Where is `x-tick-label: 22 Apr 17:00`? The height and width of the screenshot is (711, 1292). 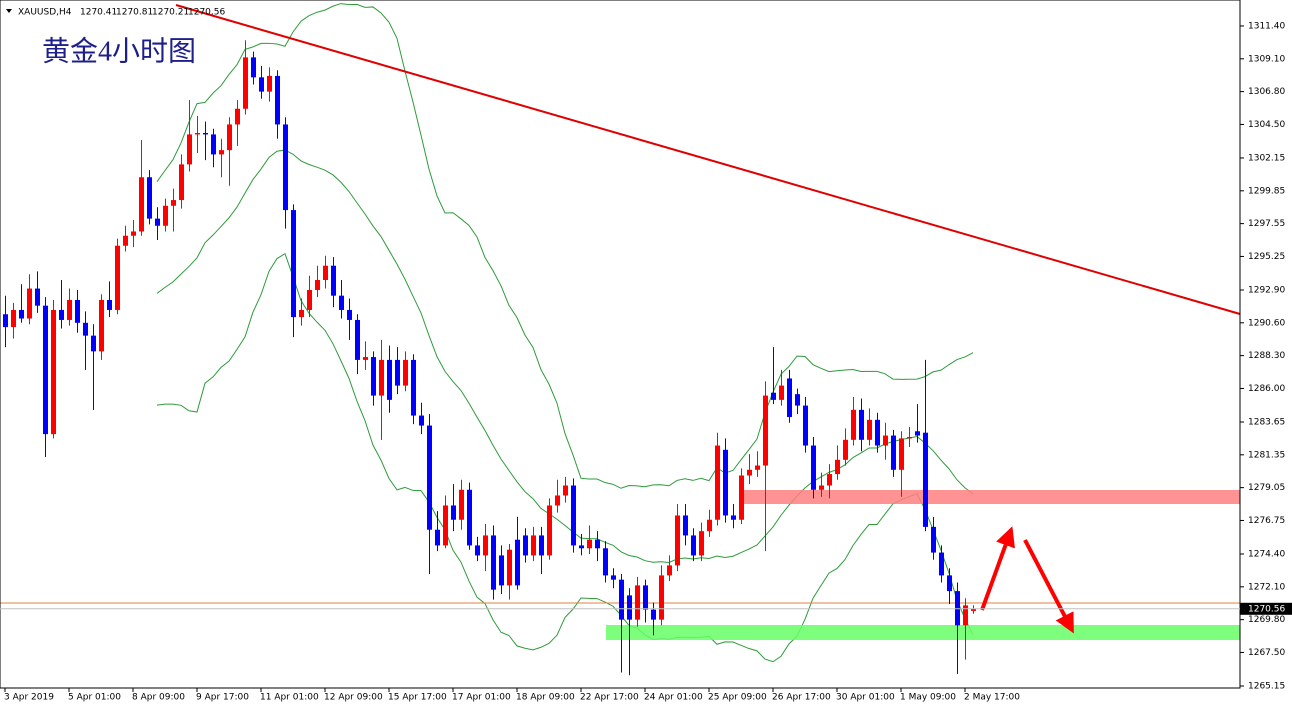
x-tick-label: 22 Apr 17:00 is located at coordinates (609, 698).